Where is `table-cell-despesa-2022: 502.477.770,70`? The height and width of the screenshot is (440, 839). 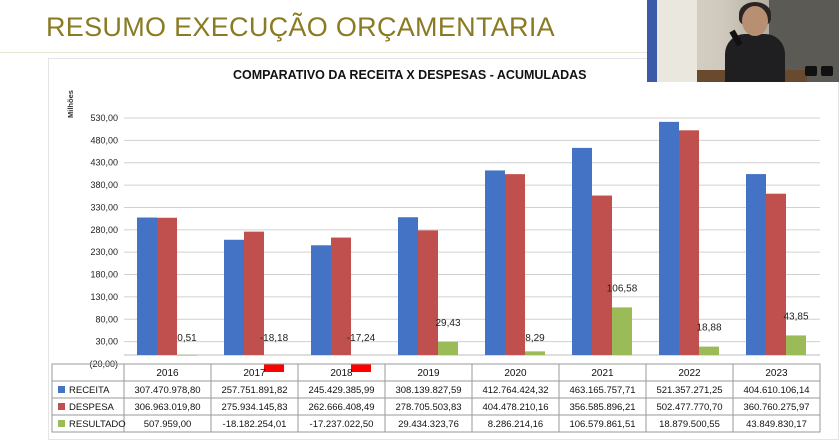
table-cell-despesa-2022: 502.477.770,70 is located at coordinates (689, 407).